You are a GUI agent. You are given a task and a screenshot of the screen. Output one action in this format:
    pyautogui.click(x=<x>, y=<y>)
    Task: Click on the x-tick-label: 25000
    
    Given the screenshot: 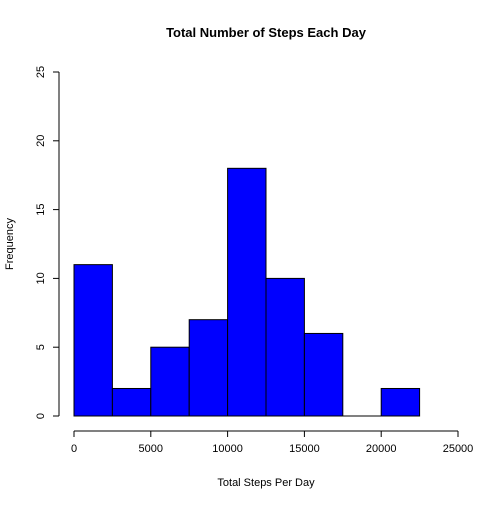 What is the action you would take?
    pyautogui.click(x=458, y=449)
    